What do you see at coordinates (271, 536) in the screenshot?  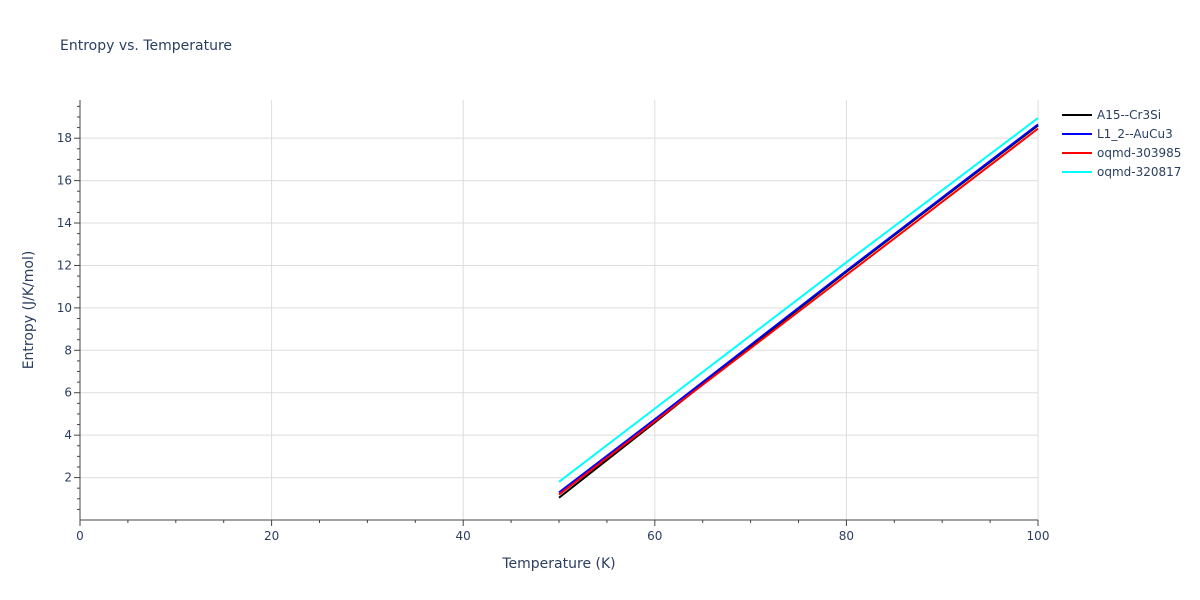 I see `x-tick-label: 20` at bounding box center [271, 536].